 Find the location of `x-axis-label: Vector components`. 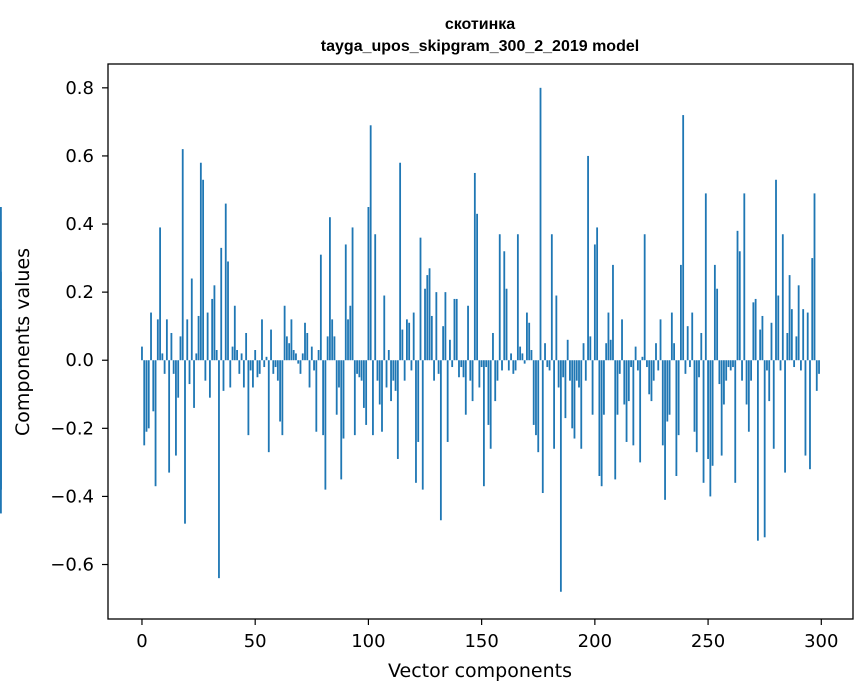

x-axis-label: Vector components is located at coordinates (480, 671).